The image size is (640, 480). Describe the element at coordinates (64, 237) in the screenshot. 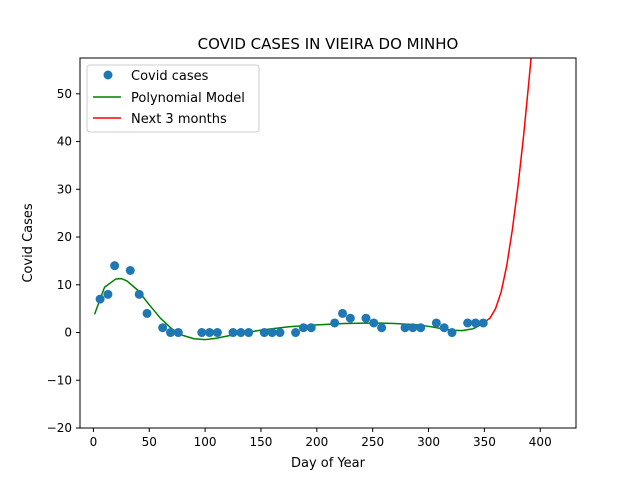

I see `y-tick-label: 20` at that location.